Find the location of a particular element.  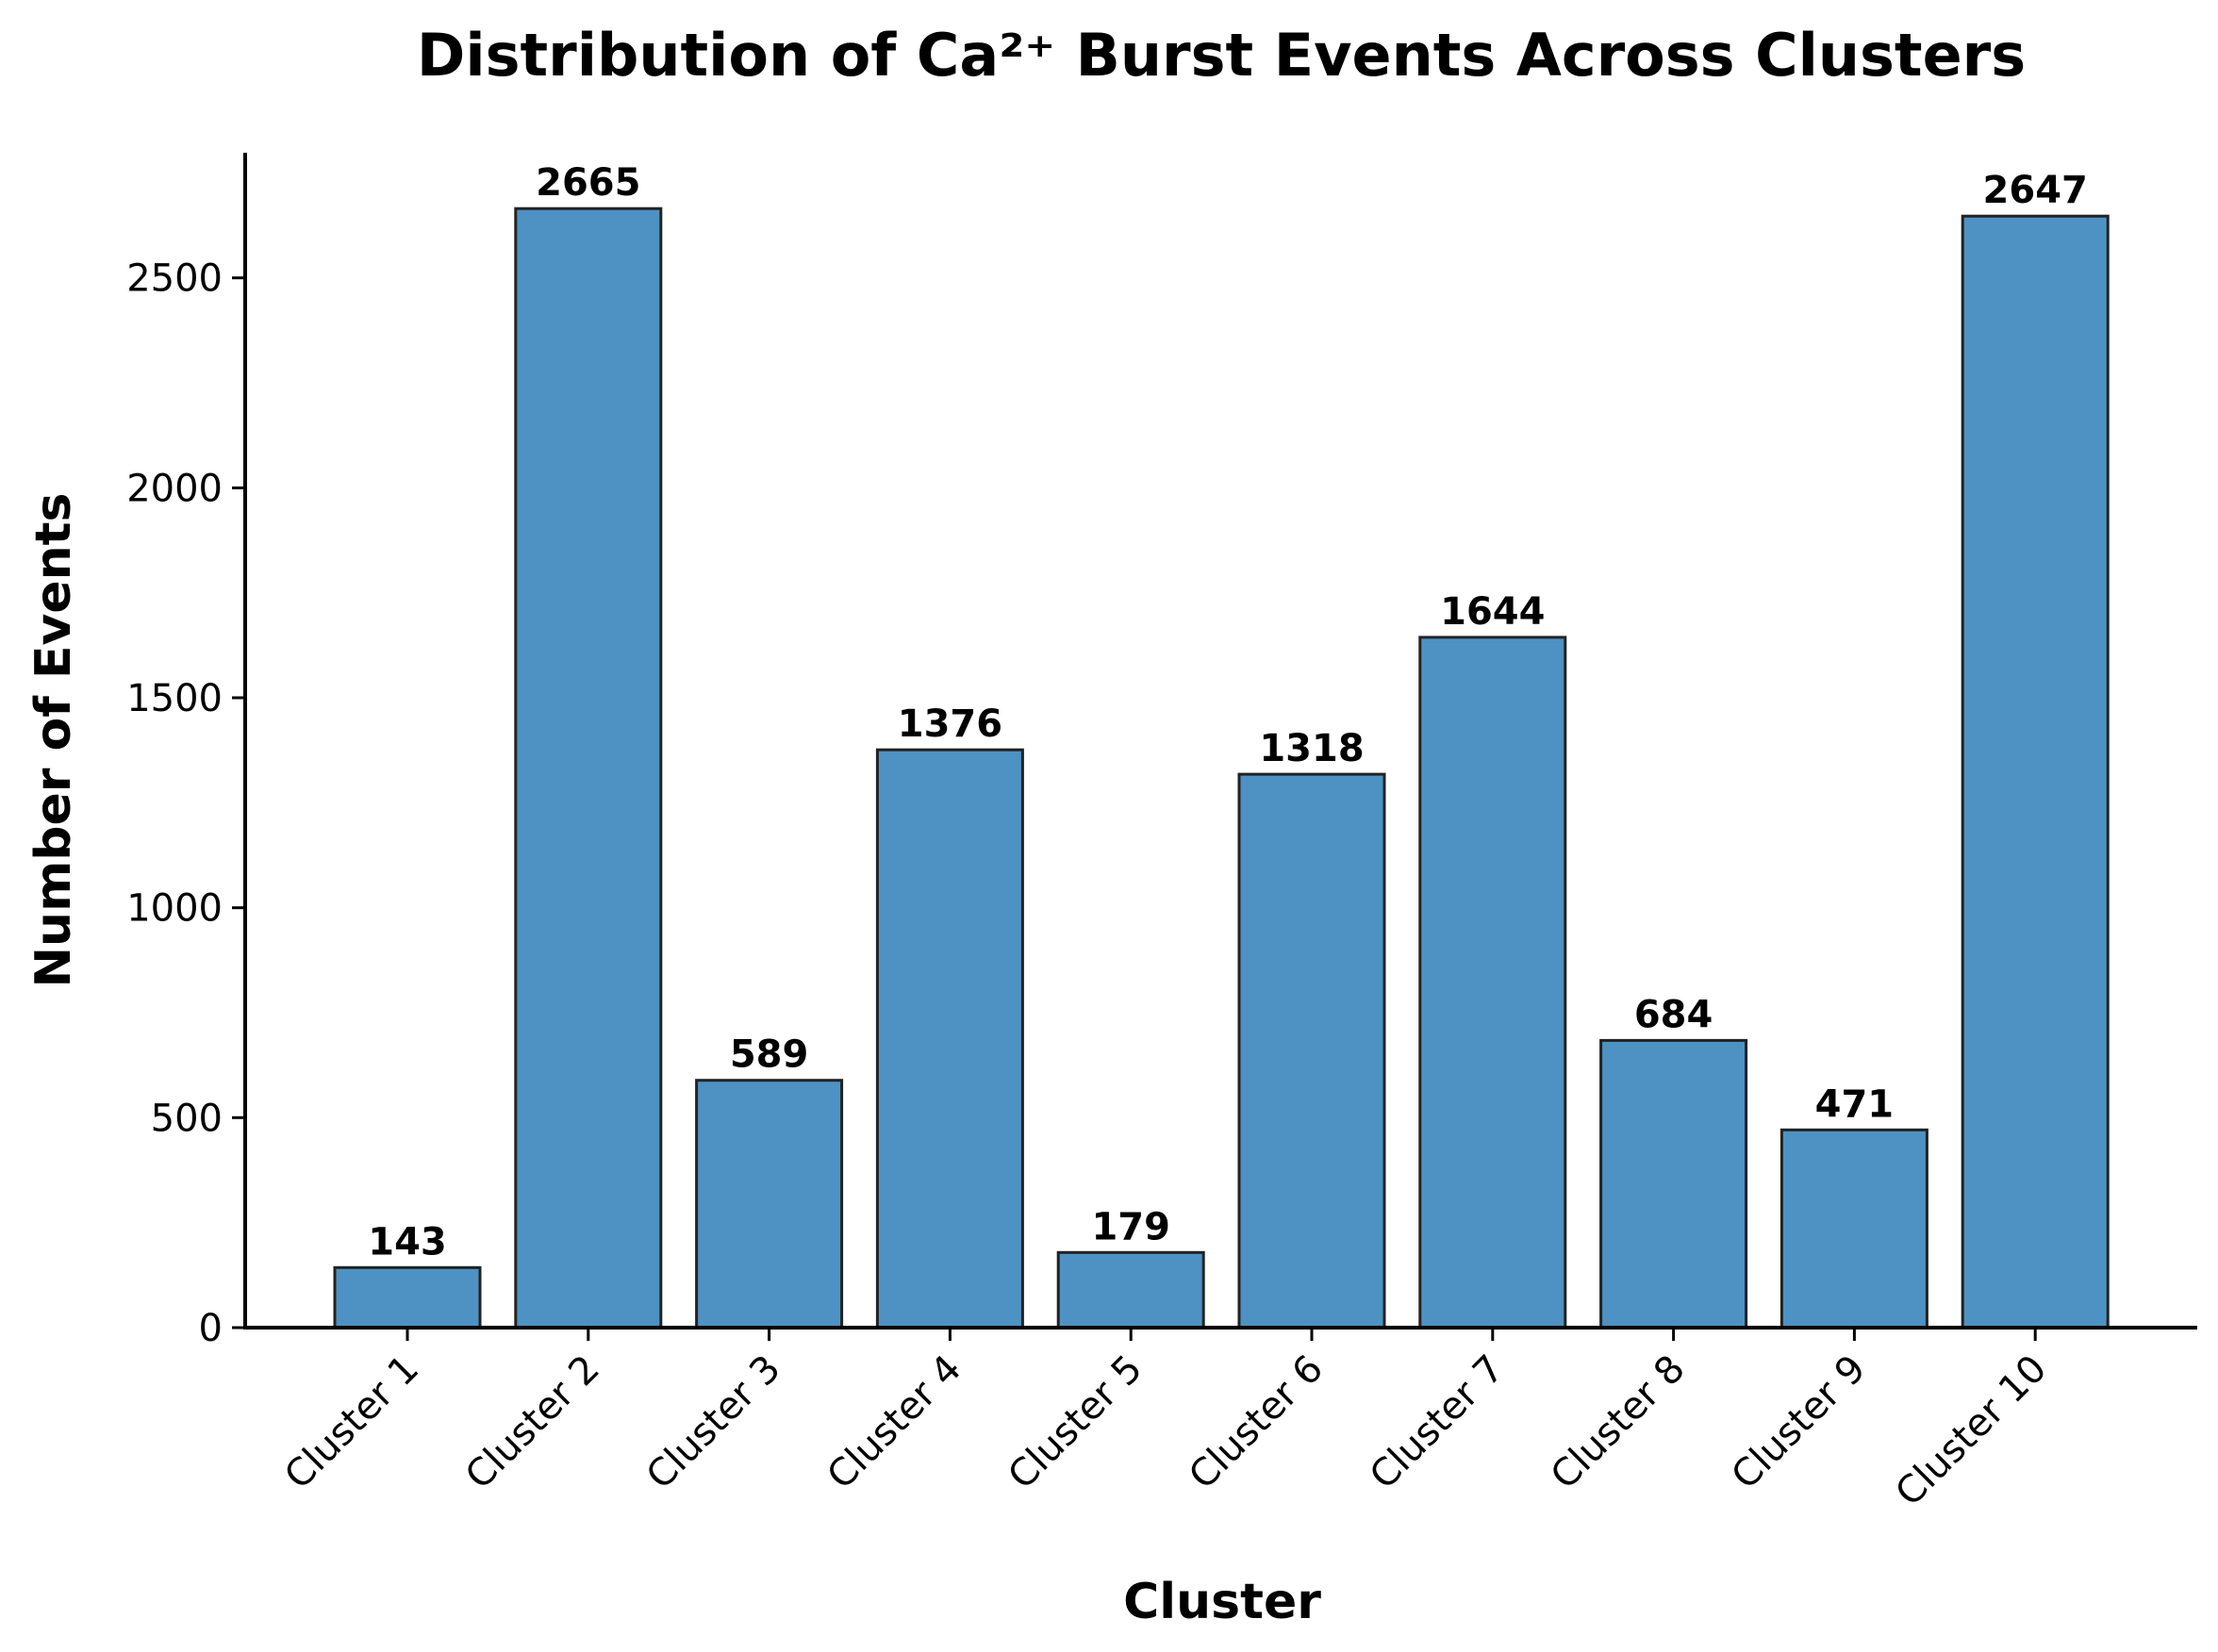

x-tick-label-2: Cluster 2 is located at coordinates (532, 1422).